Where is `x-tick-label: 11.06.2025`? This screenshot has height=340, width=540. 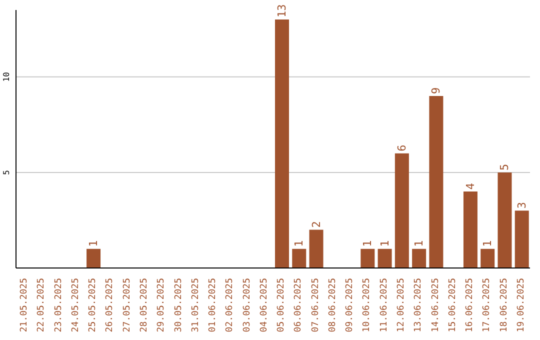 x-tick-label: 11.06.2025 is located at coordinates (384, 305).